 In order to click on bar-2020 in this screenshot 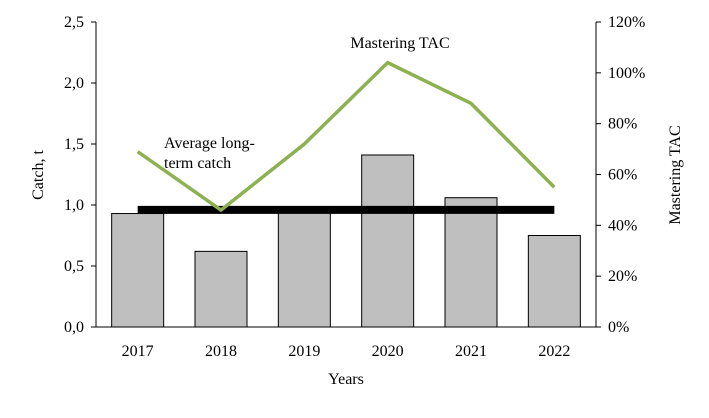, I will do `click(388, 241)`.